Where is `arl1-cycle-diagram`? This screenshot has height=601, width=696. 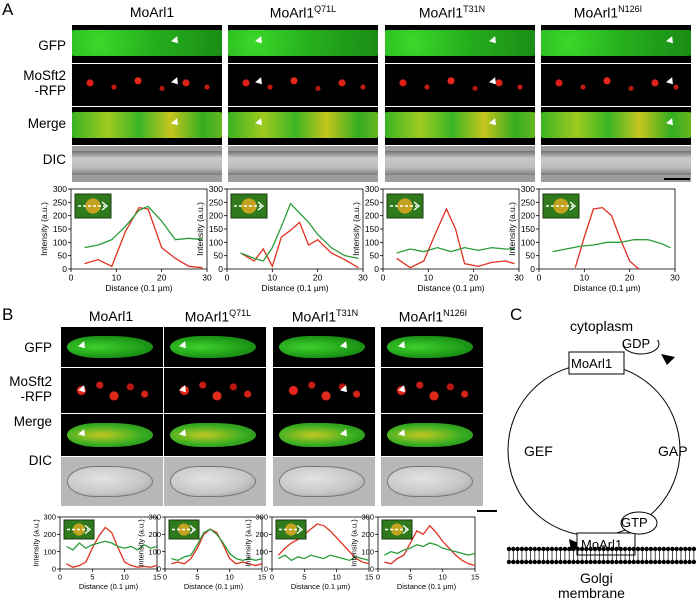 arl1-cycle-diagram is located at coordinates (601, 452).